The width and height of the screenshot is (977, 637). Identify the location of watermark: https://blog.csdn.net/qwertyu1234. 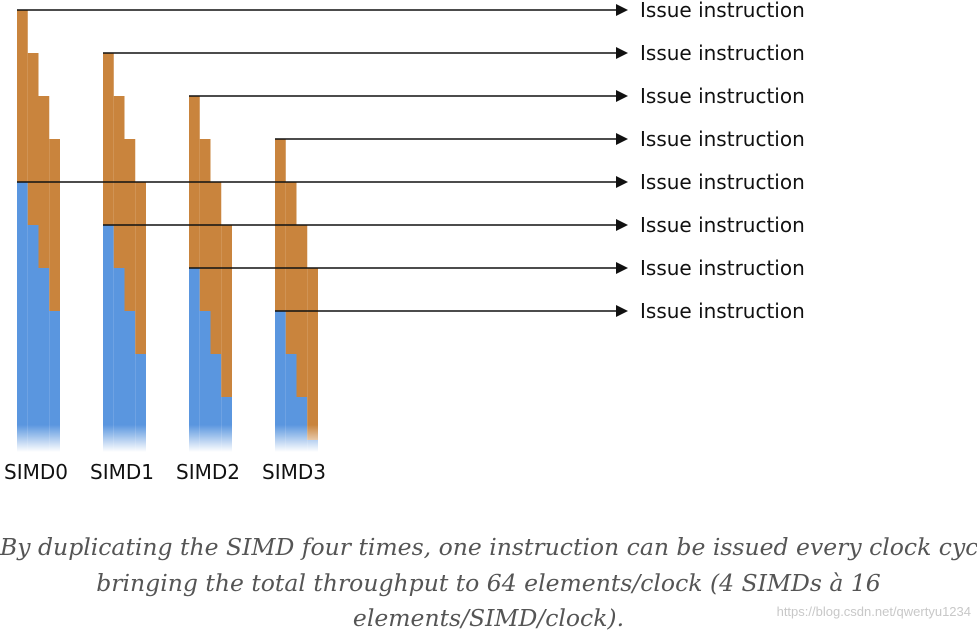
(873, 611).